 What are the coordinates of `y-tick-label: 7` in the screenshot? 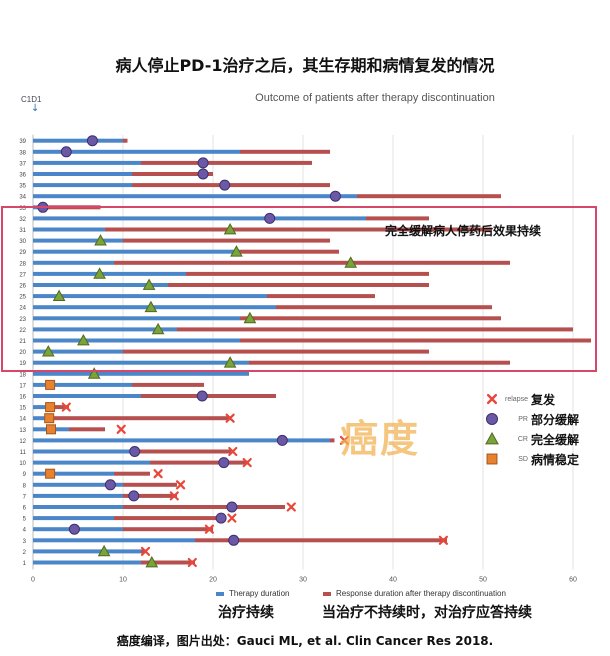 It's located at (25, 497).